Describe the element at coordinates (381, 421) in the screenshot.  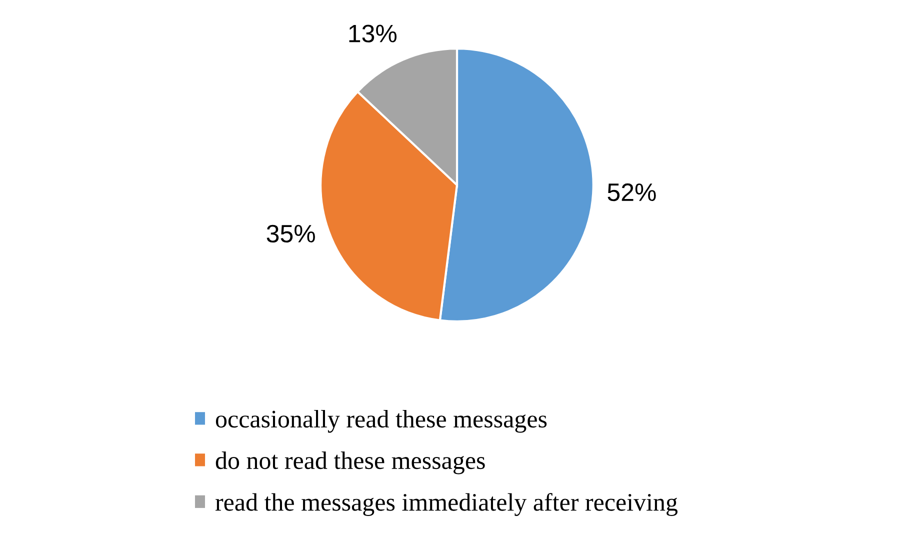
I see `legend-label: occasionally read these messages` at that location.